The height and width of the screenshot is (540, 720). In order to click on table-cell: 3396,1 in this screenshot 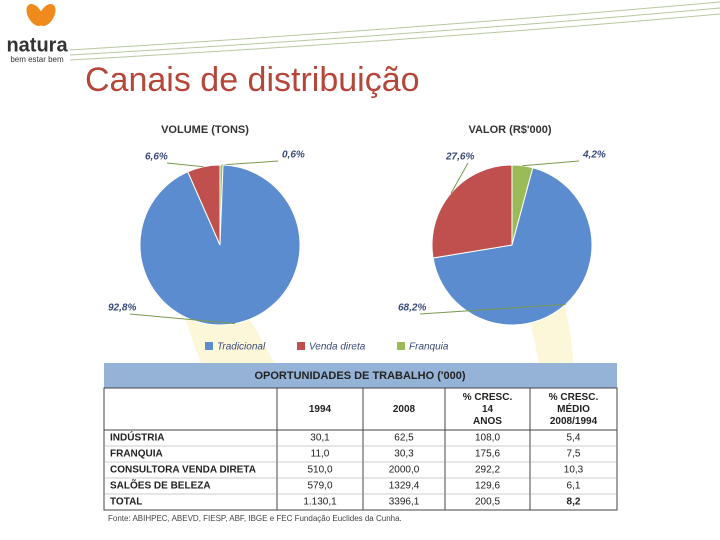, I will do `click(404, 502)`.